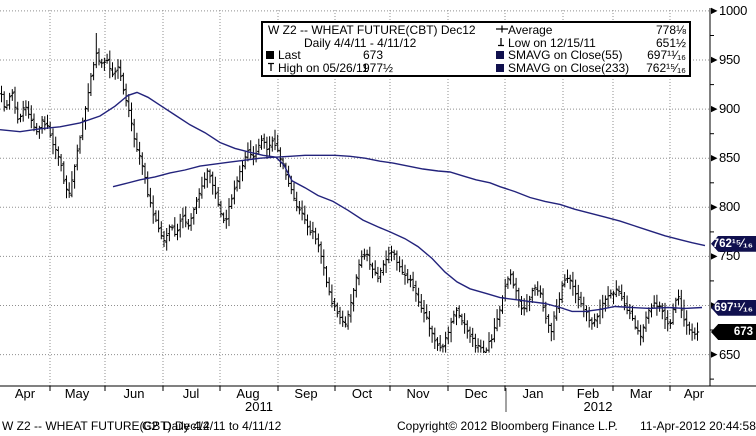 The height and width of the screenshot is (436, 756). Describe the element at coordinates (191, 393) in the screenshot. I see `month-label-jul: Jul` at that location.